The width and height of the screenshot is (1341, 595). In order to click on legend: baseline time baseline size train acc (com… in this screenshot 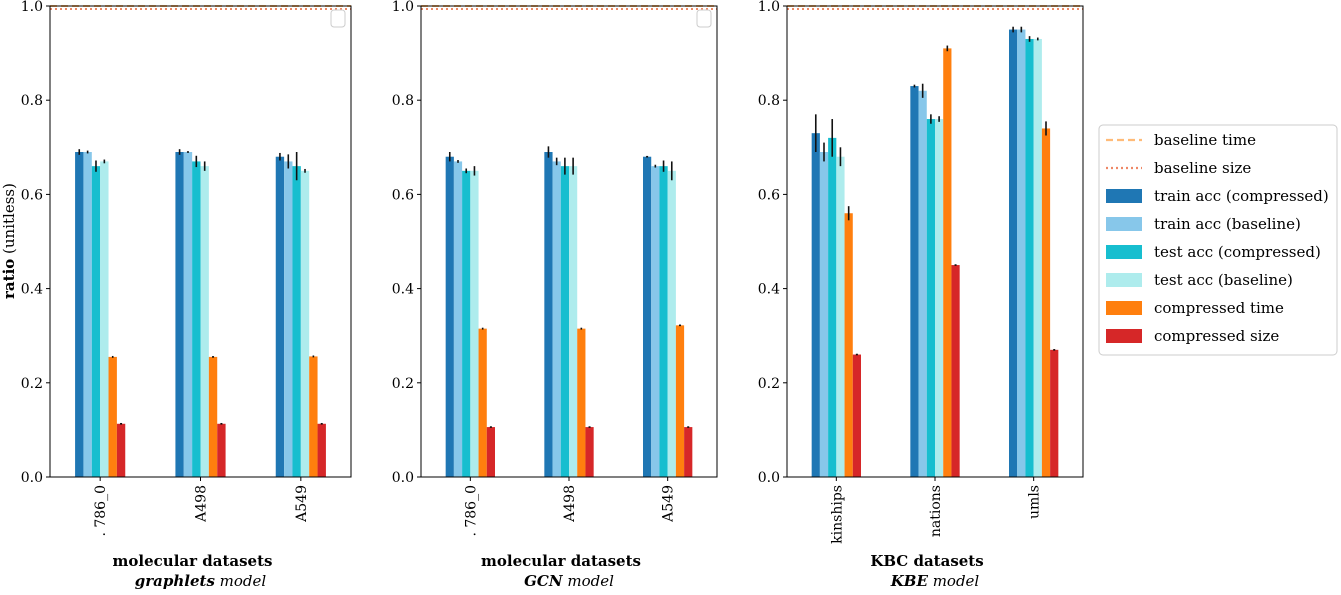, I will do `click(1218, 240)`.